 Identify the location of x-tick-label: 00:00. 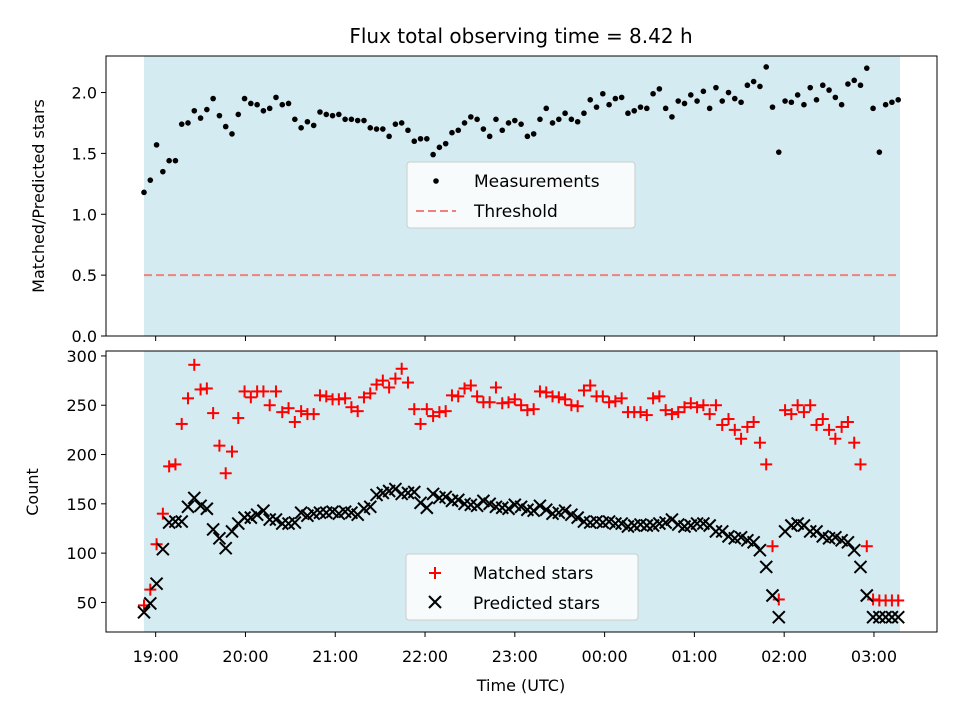
(605, 656).